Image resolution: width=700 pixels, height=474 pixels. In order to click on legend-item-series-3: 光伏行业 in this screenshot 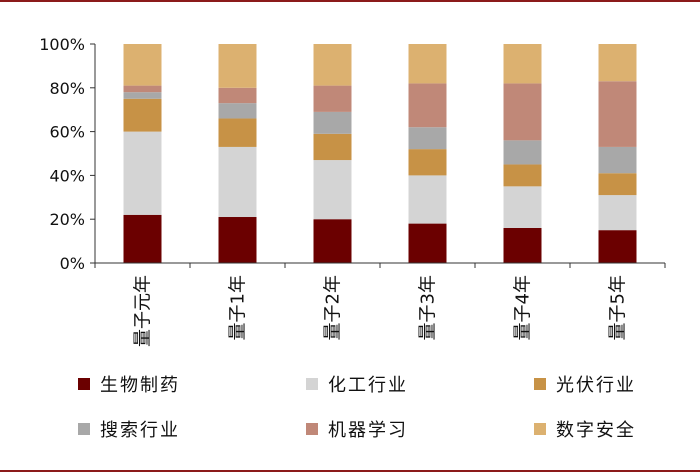, I will do `click(585, 384)`.